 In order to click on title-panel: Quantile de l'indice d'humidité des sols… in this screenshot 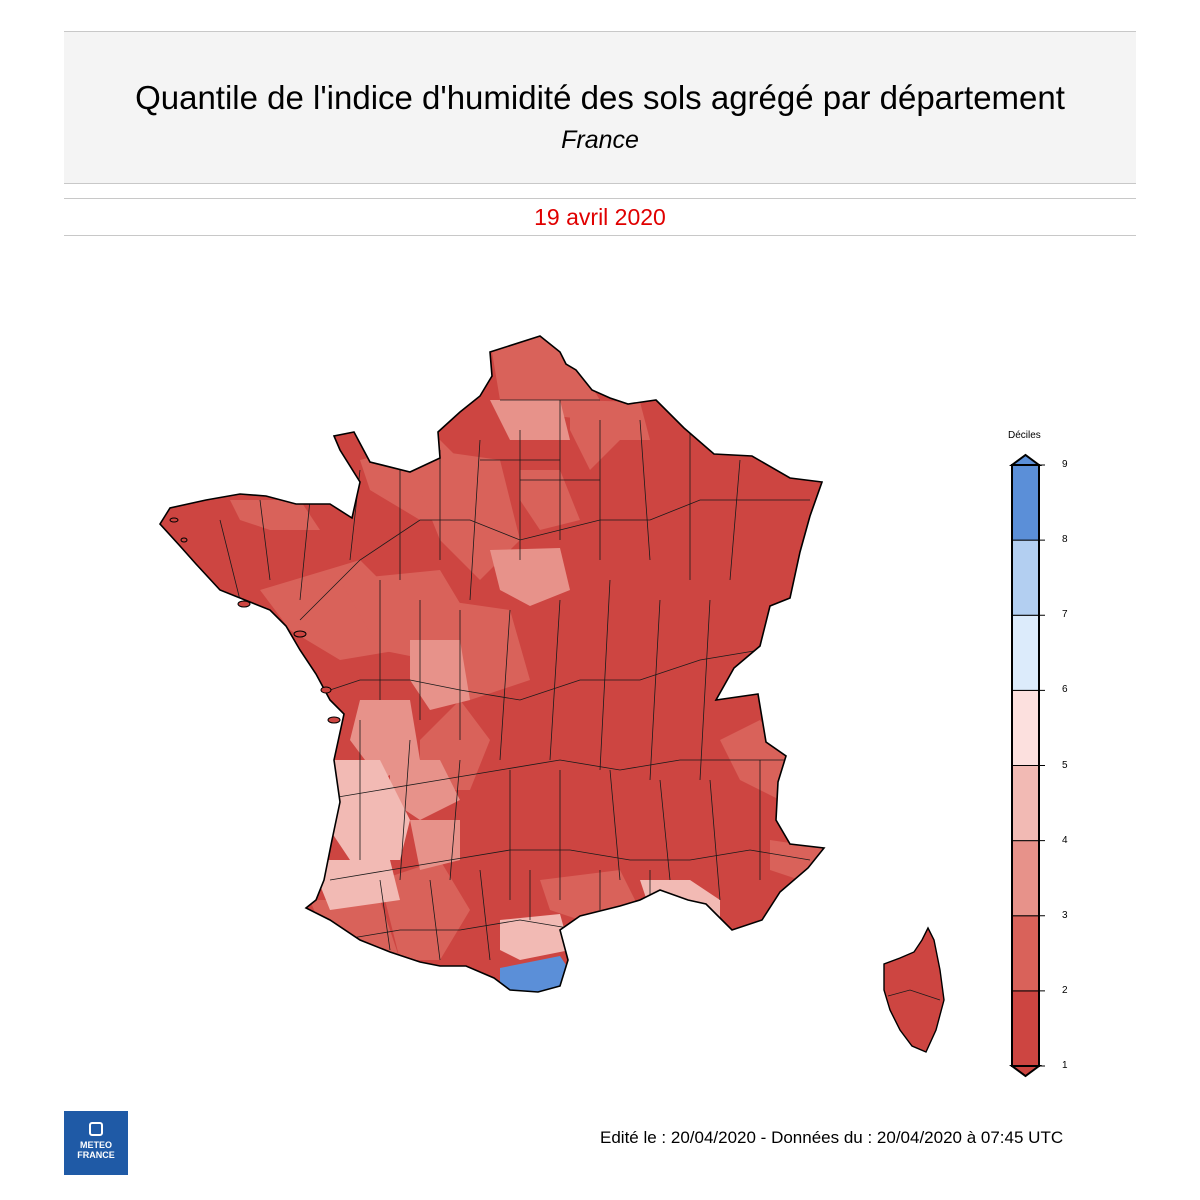, I will do `click(600, 107)`.